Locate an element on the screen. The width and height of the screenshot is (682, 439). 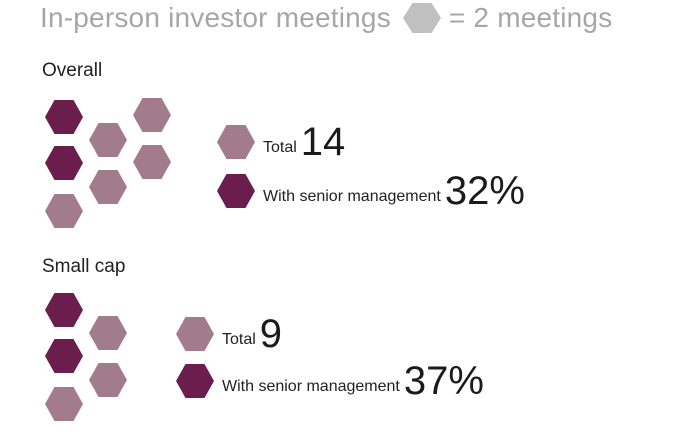
section-title-small-cap: Small cap is located at coordinates (84, 266).